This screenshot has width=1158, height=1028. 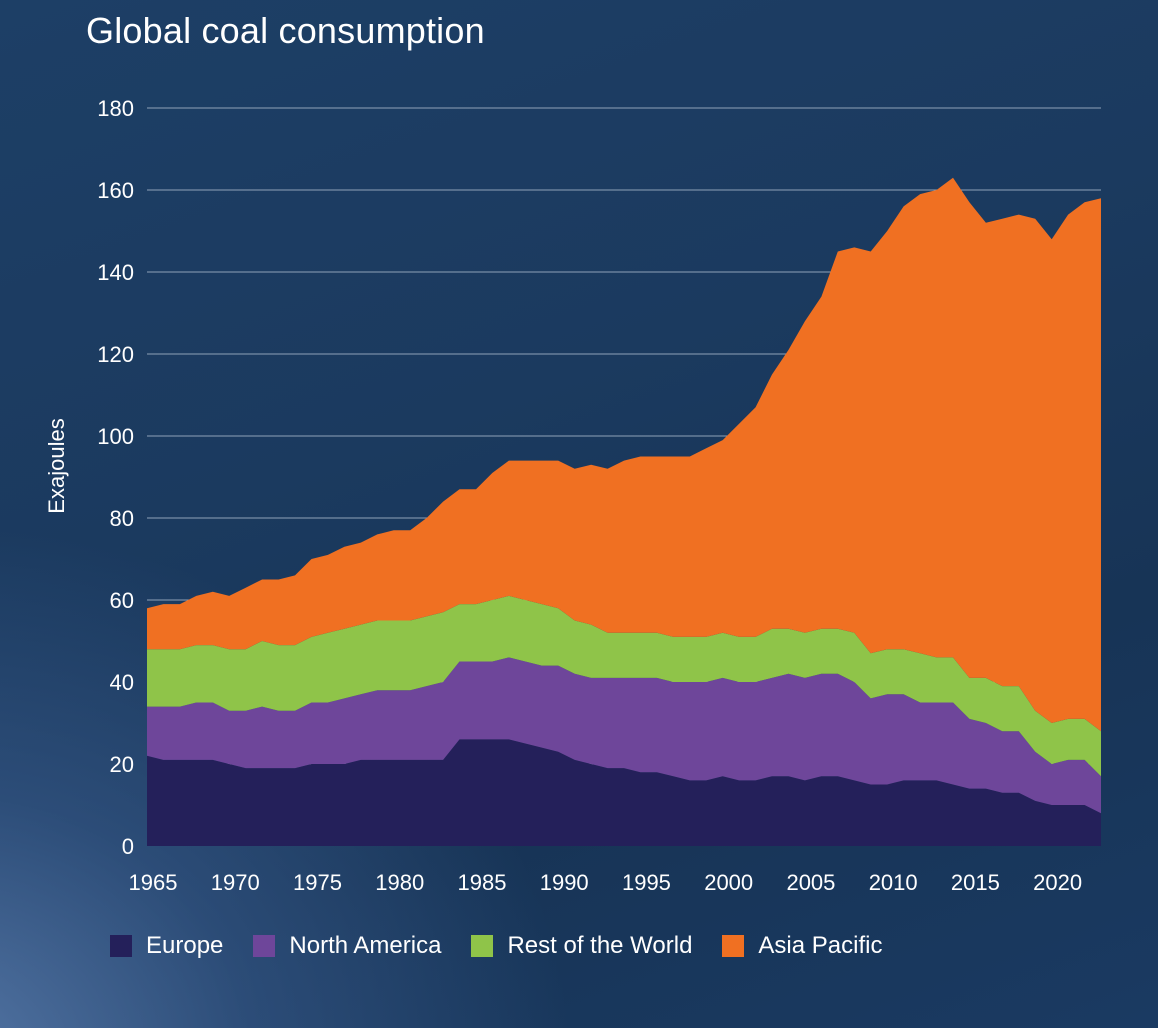 What do you see at coordinates (624, 735) in the screenshot?
I see `area-north-america` at bounding box center [624, 735].